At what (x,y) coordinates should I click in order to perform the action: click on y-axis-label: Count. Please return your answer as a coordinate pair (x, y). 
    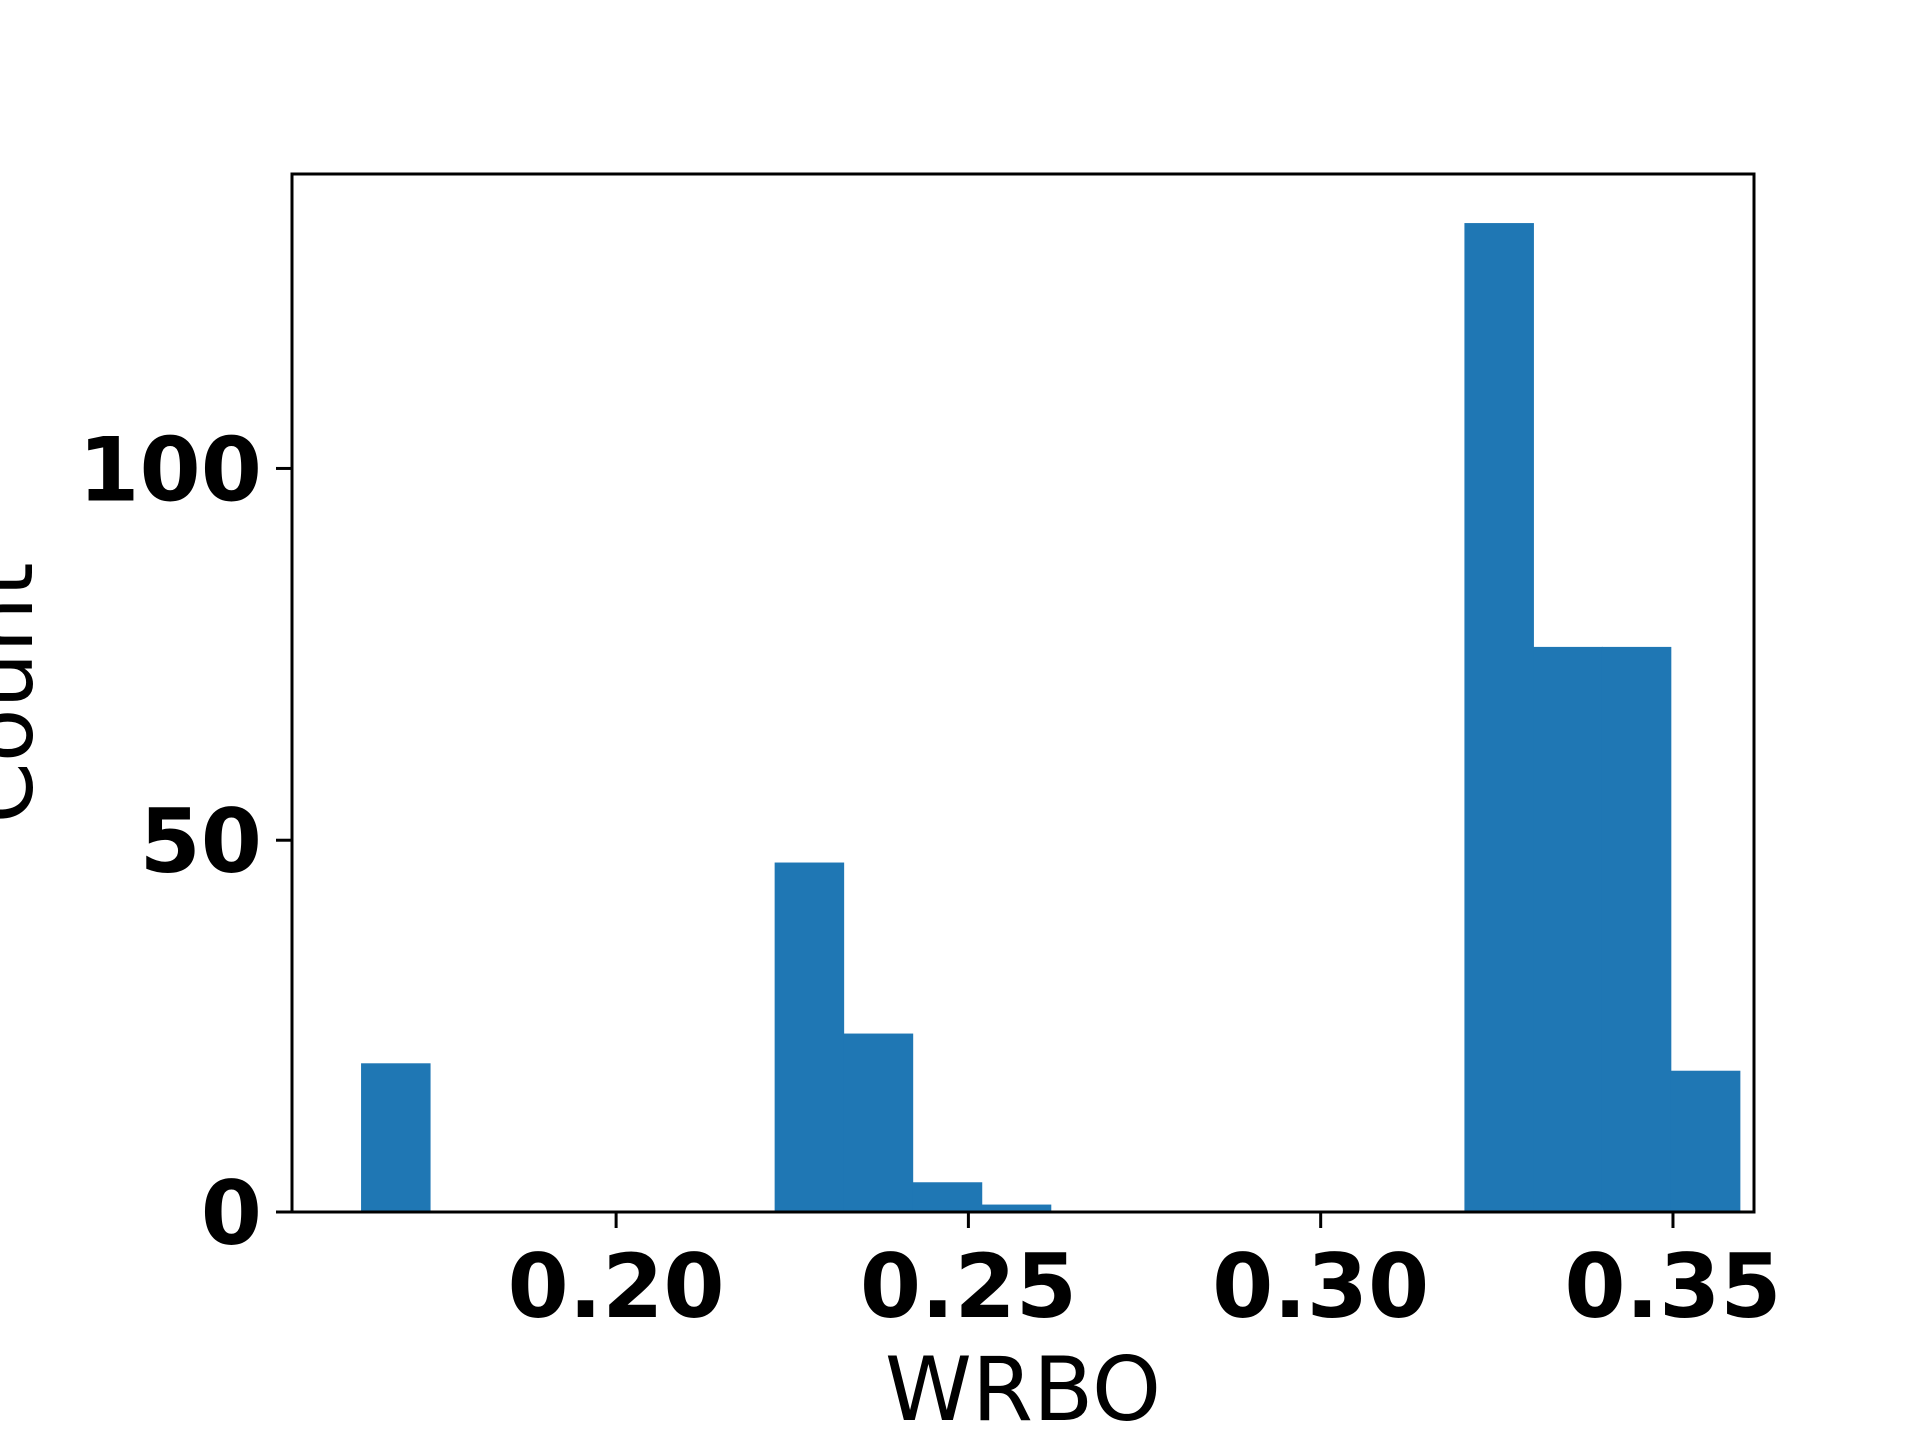
    Looking at the image, I should click on (26, 692).